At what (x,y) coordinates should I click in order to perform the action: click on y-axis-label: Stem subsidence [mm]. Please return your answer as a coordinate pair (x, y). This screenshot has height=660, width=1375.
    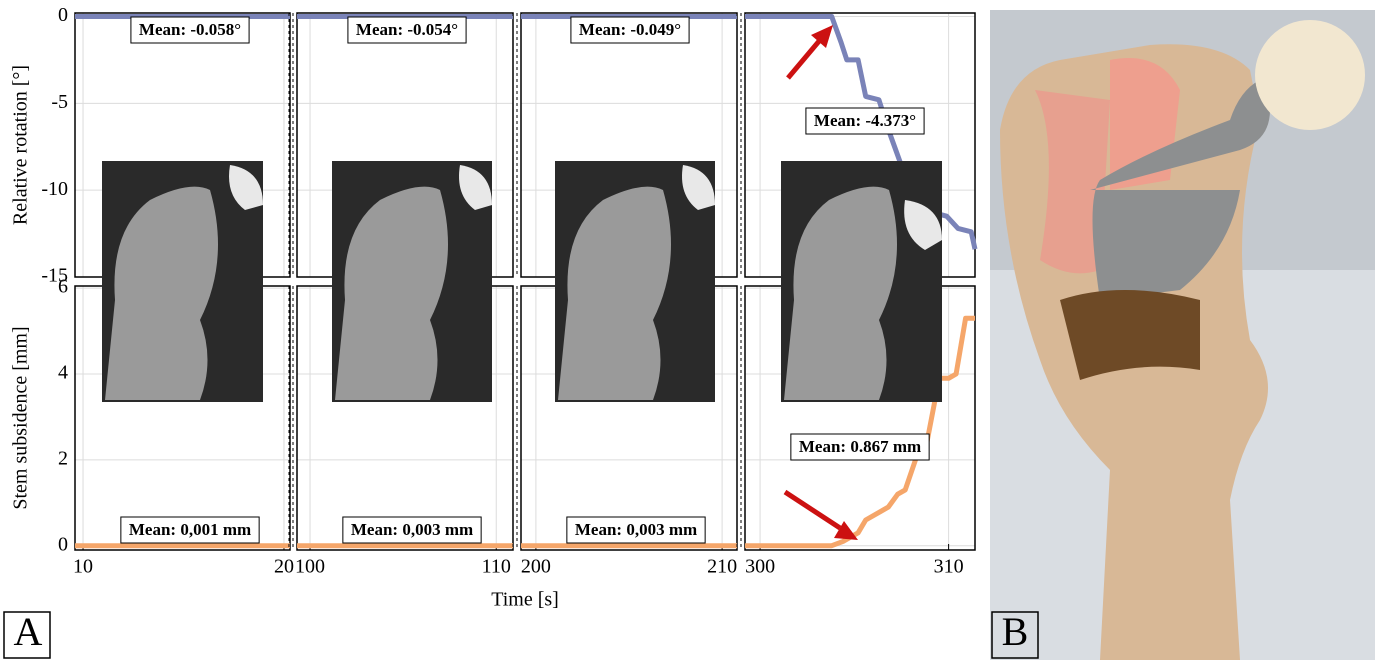
    Looking at the image, I should click on (21, 417).